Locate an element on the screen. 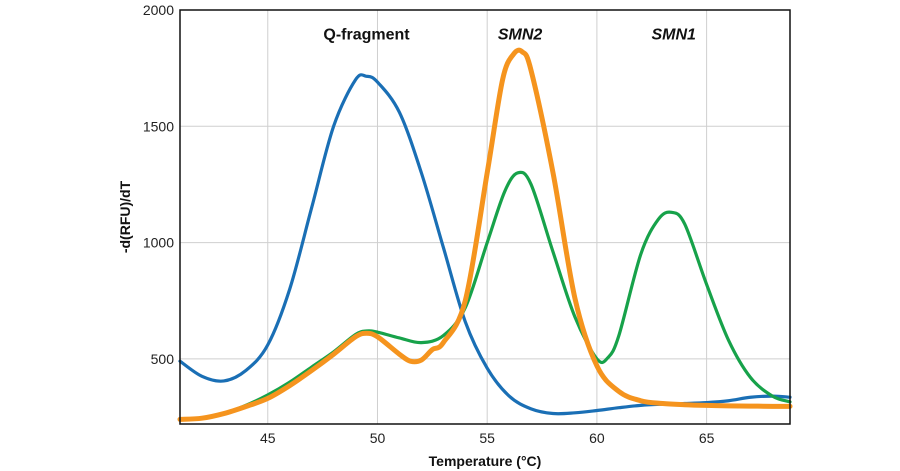  peak-annotation: Q-fragment is located at coordinates (366, 34).